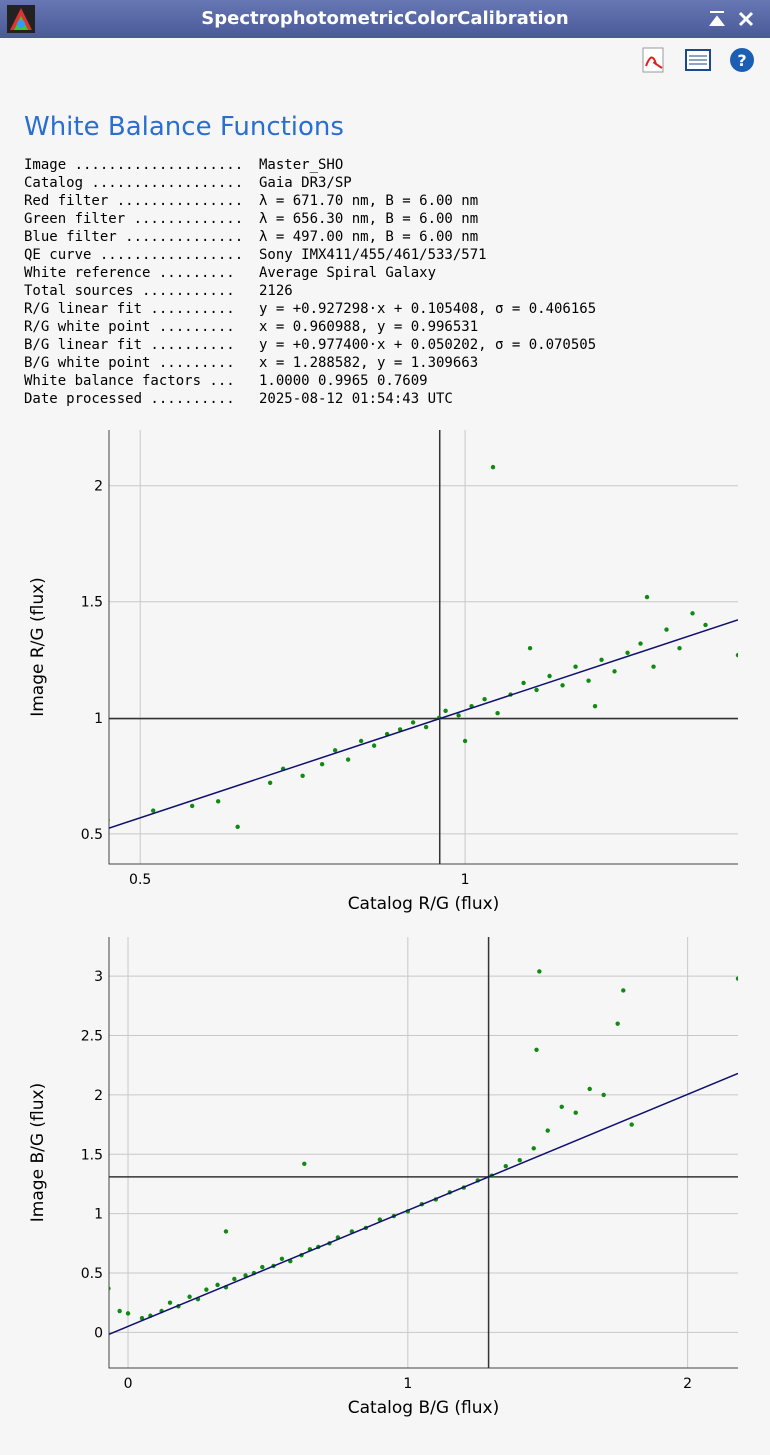 The width and height of the screenshot is (770, 1455). I want to click on x-tick-label: 1, so click(407, 1384).